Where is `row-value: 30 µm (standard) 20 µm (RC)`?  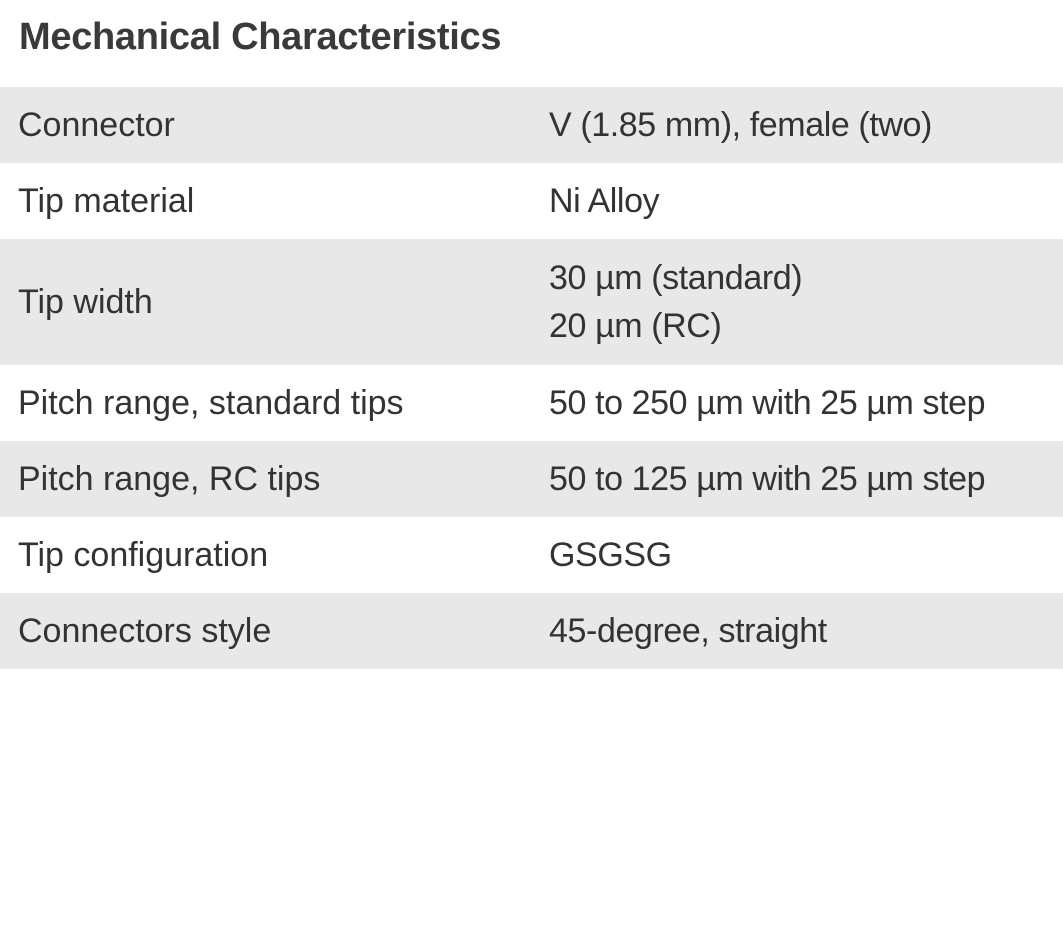
row-value: 30 µm (standard) 20 µm (RC) is located at coordinates (806, 302).